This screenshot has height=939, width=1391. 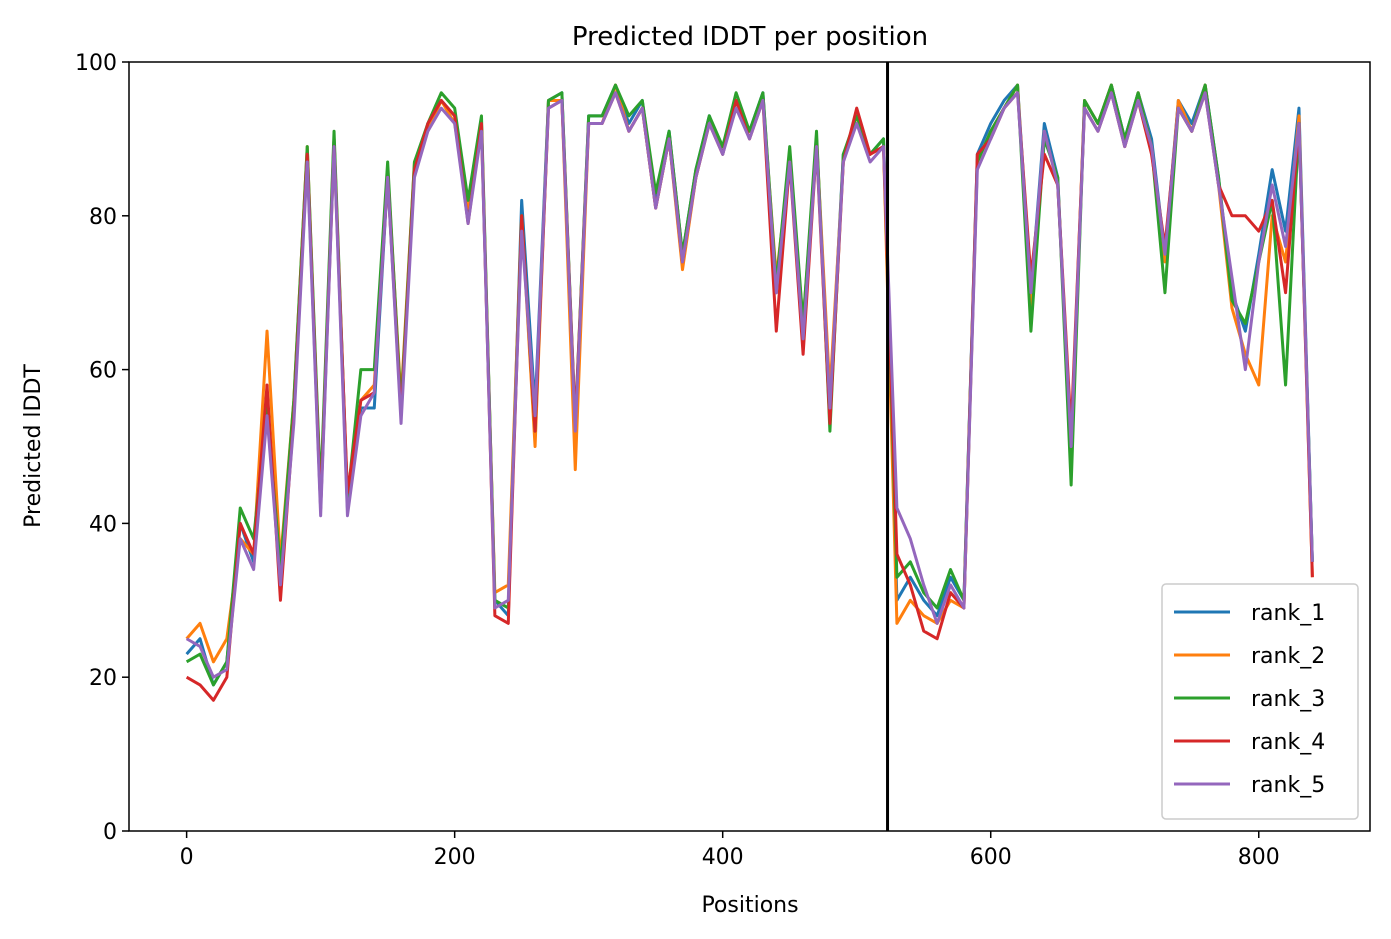 I want to click on chart-title: Predicted lDDT per position, so click(x=750, y=37).